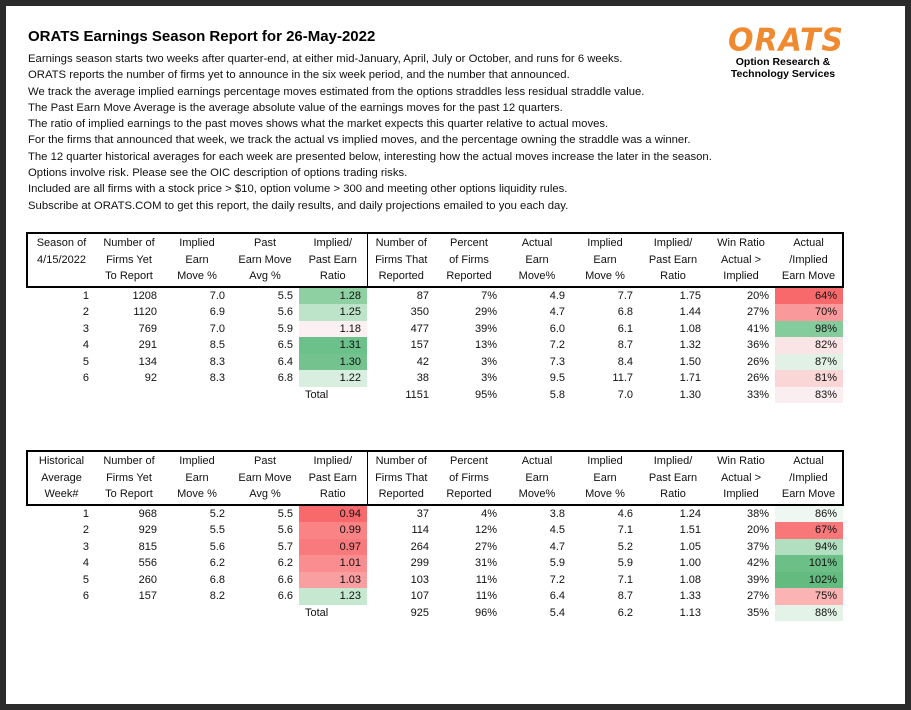 This screenshot has height=710, width=911. Describe the element at coordinates (85, 312) in the screenshot. I see `table-cell: 2` at that location.